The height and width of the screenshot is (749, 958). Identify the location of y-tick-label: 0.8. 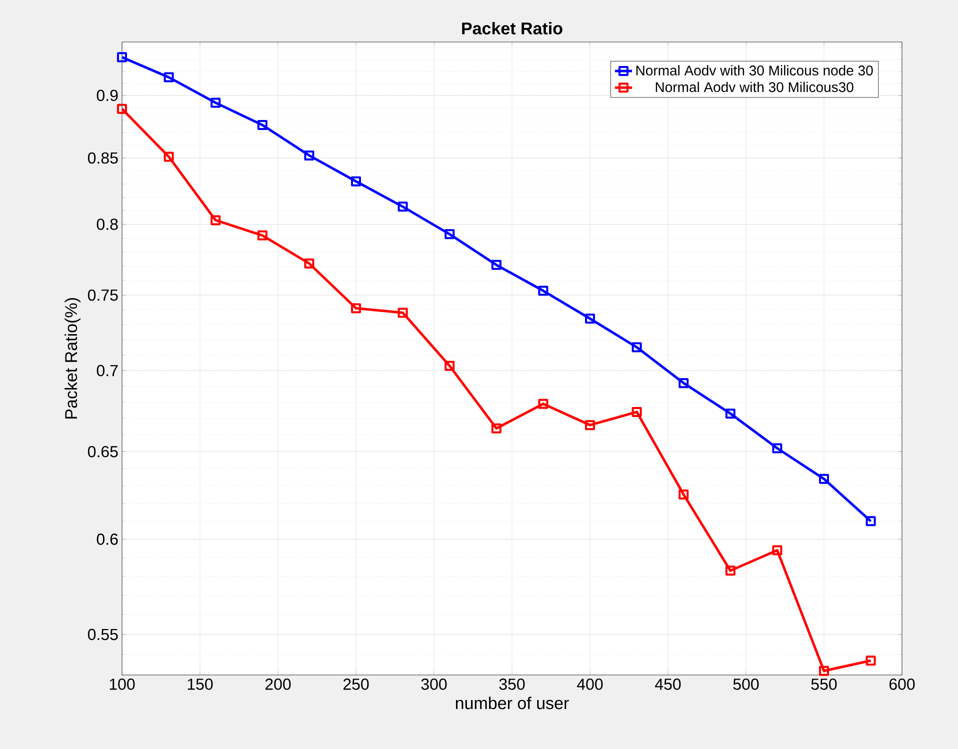
(107, 224).